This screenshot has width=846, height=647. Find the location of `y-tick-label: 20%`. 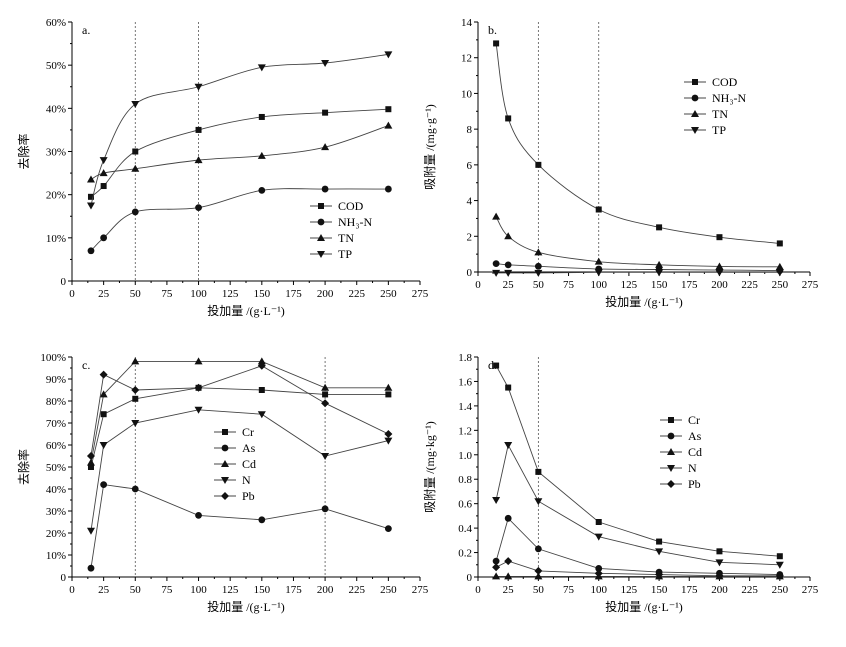

y-tick-label: 20% is located at coordinates (56, 196).